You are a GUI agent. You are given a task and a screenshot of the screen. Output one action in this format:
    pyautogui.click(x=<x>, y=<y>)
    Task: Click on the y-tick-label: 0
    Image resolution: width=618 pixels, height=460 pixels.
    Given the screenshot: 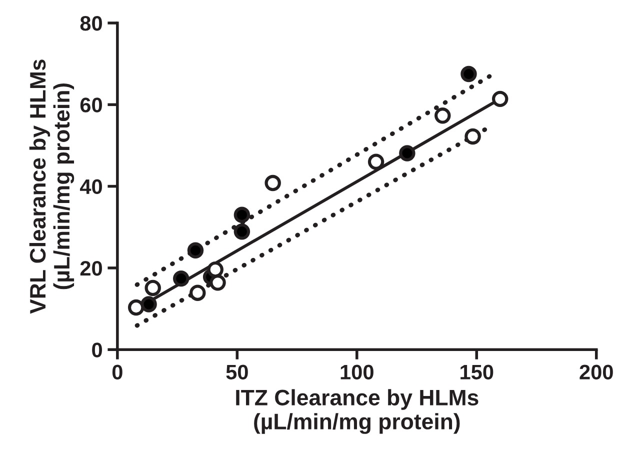 What is the action you would take?
    pyautogui.click(x=97, y=350)
    